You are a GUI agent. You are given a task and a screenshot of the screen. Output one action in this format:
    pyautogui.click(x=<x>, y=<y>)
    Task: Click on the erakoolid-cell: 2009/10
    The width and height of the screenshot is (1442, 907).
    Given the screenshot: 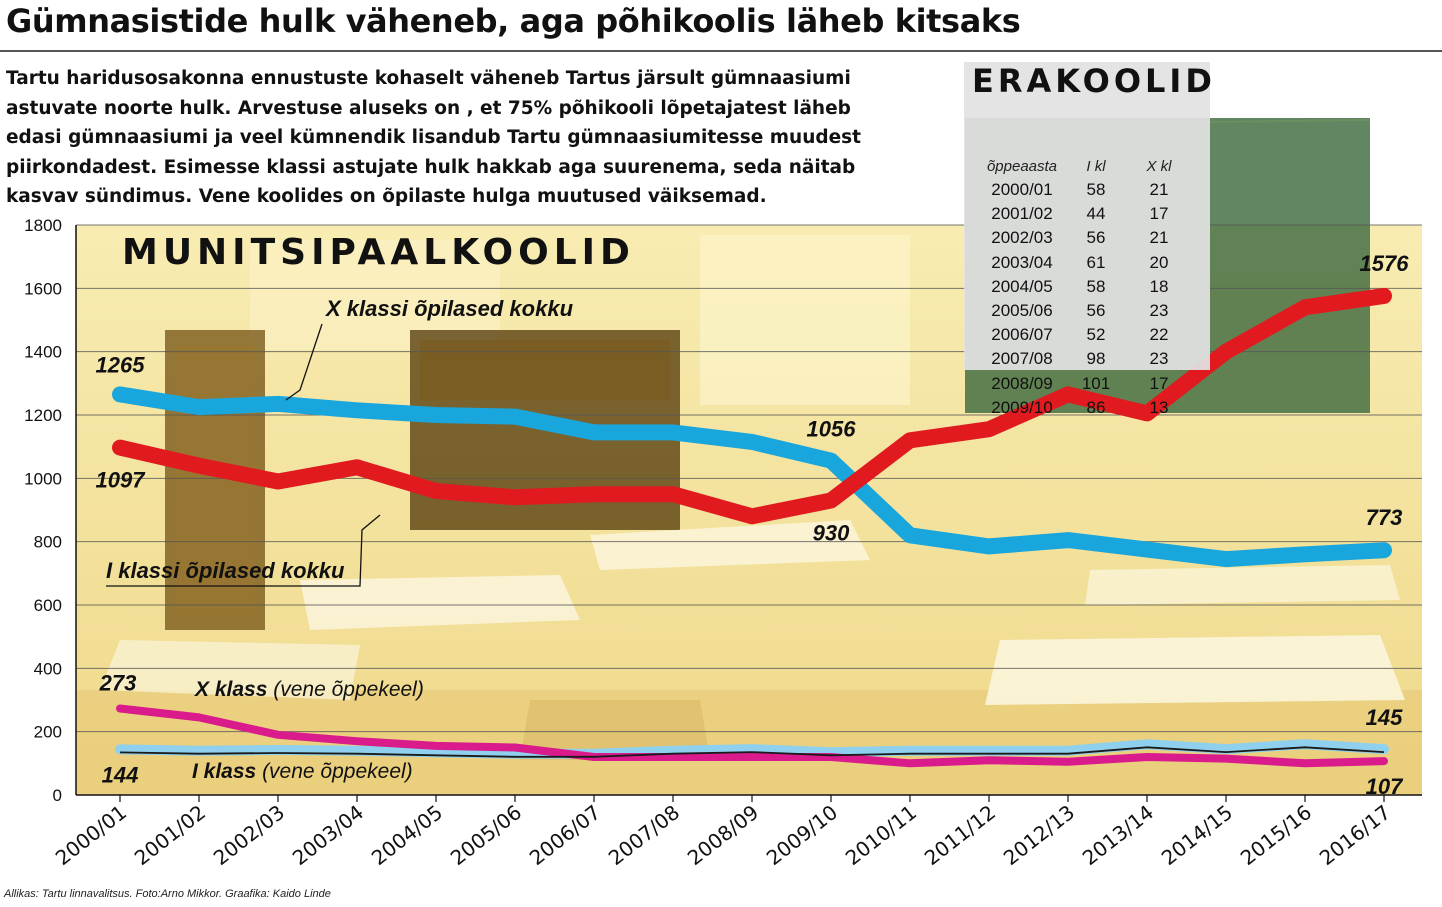 What is the action you would take?
    pyautogui.click(x=1022, y=407)
    